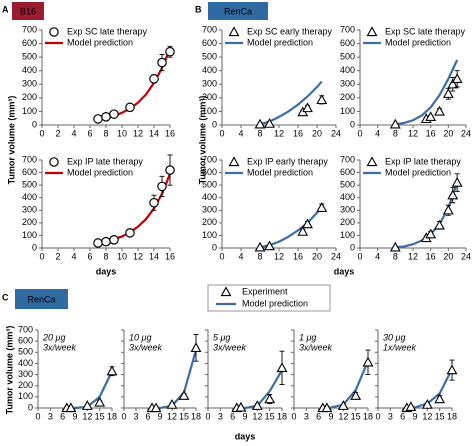 This screenshot has width=474, height=446. I want to click on x-tick-label: 15, so click(440, 416).